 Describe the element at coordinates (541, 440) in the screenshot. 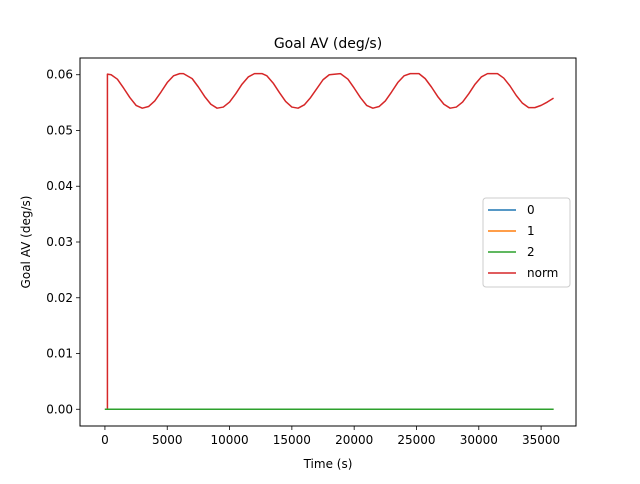

I see `x-tick-label: 35000` at that location.